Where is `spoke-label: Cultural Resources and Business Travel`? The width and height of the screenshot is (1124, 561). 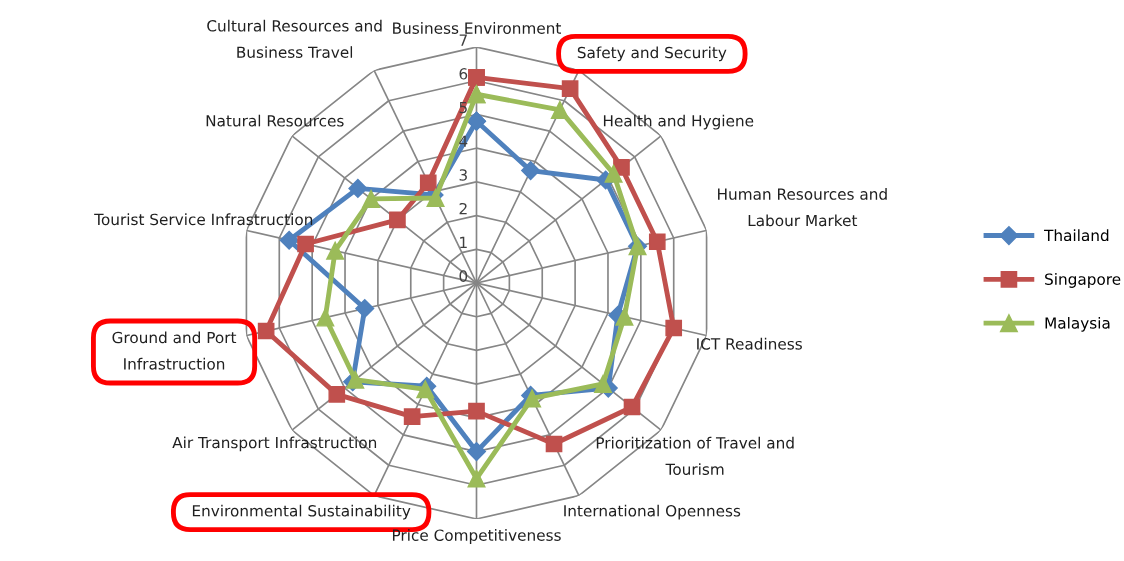
spoke-label: Cultural Resources and Business Travel is located at coordinates (294, 38).